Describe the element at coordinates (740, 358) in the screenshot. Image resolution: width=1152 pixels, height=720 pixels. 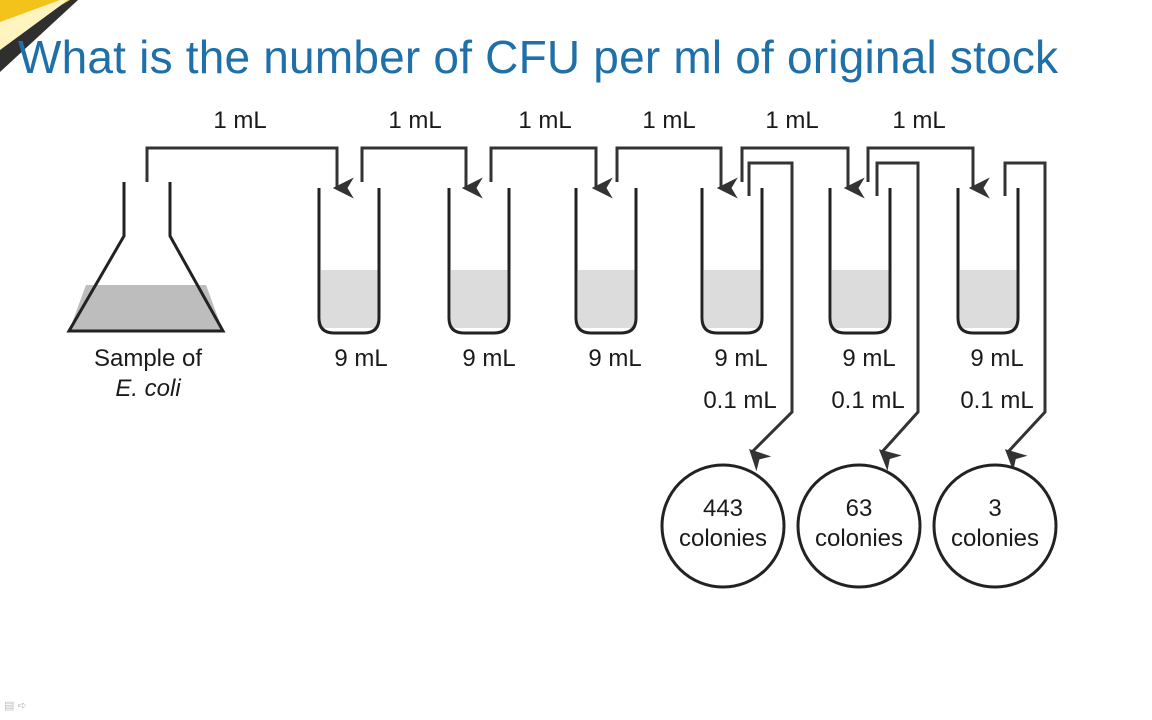
I see `tube-volume-4: 9 mL` at that location.